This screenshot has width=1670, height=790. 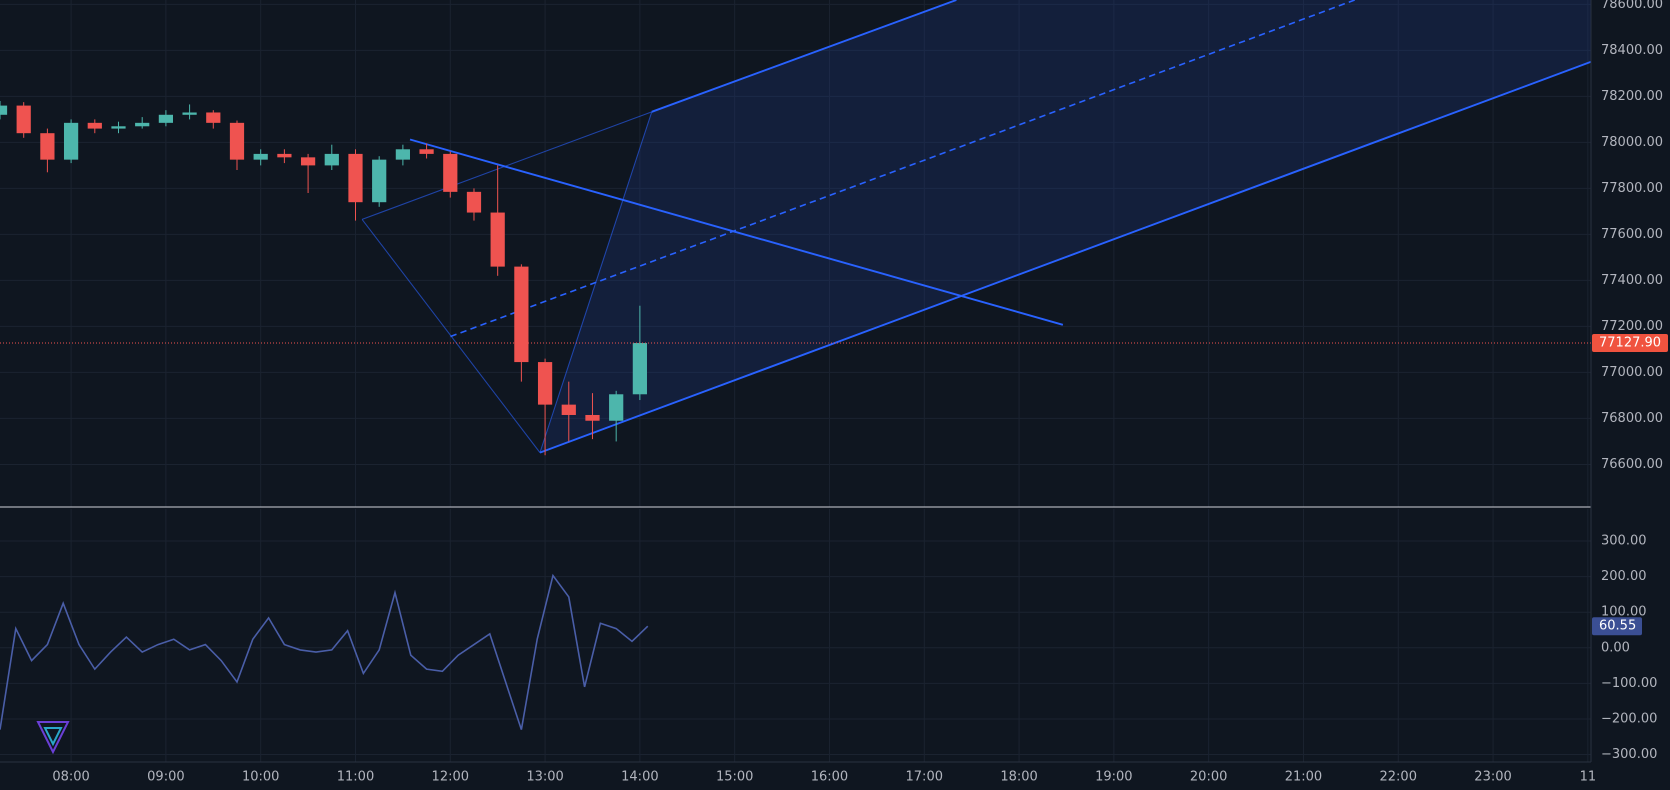 What do you see at coordinates (324, 651) in the screenshot?
I see `indicator-line` at bounding box center [324, 651].